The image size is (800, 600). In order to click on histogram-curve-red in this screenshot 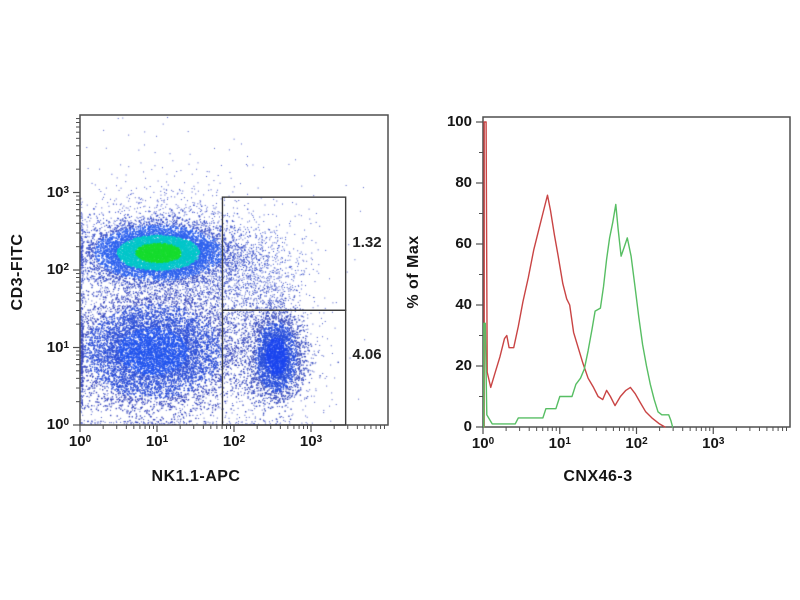, I will do `click(574, 274)`.